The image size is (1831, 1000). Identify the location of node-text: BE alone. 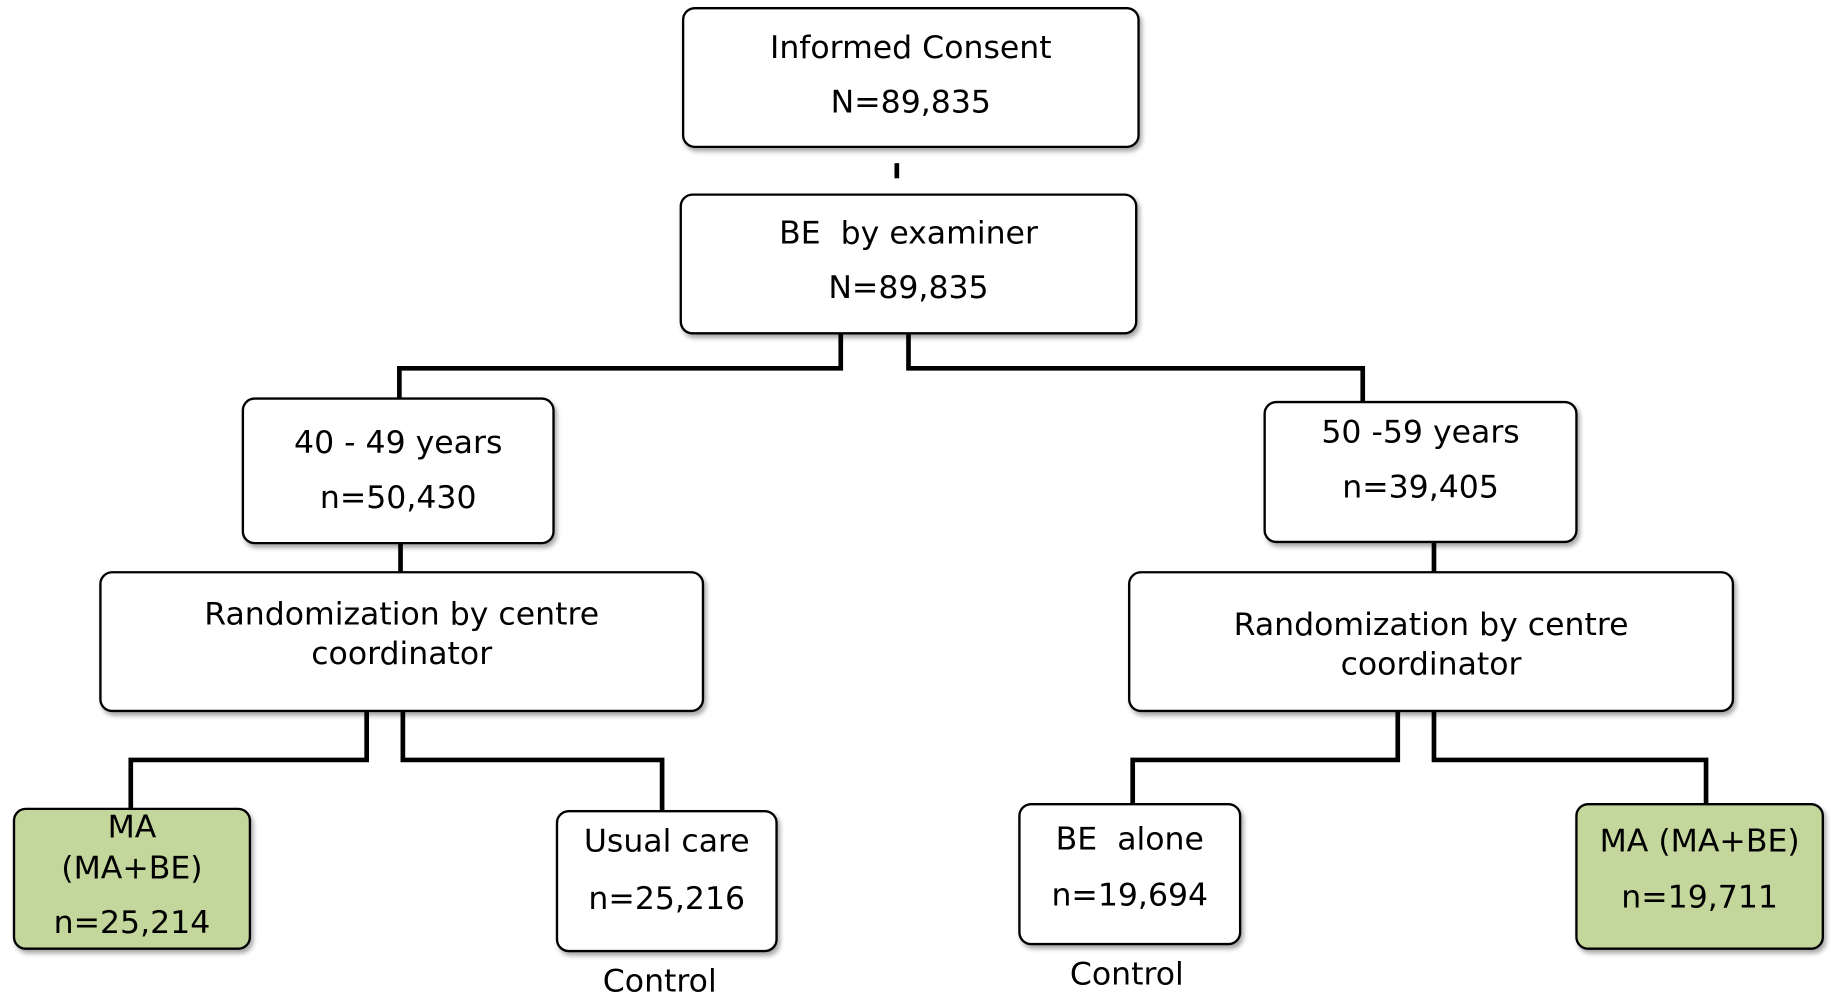
(1130, 839).